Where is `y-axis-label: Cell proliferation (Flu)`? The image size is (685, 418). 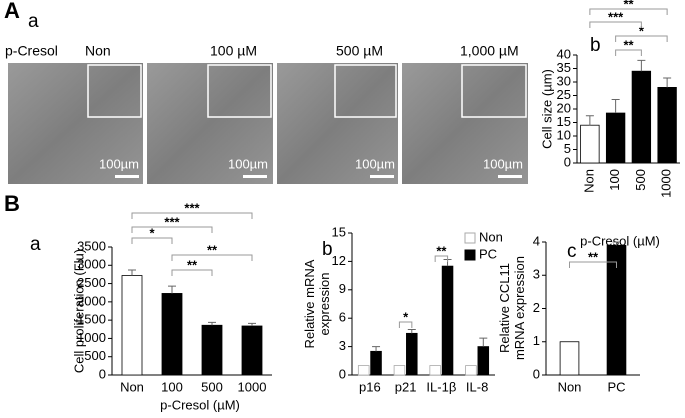 y-axis-label: Cell proliferation (Flu) is located at coordinates (78, 311).